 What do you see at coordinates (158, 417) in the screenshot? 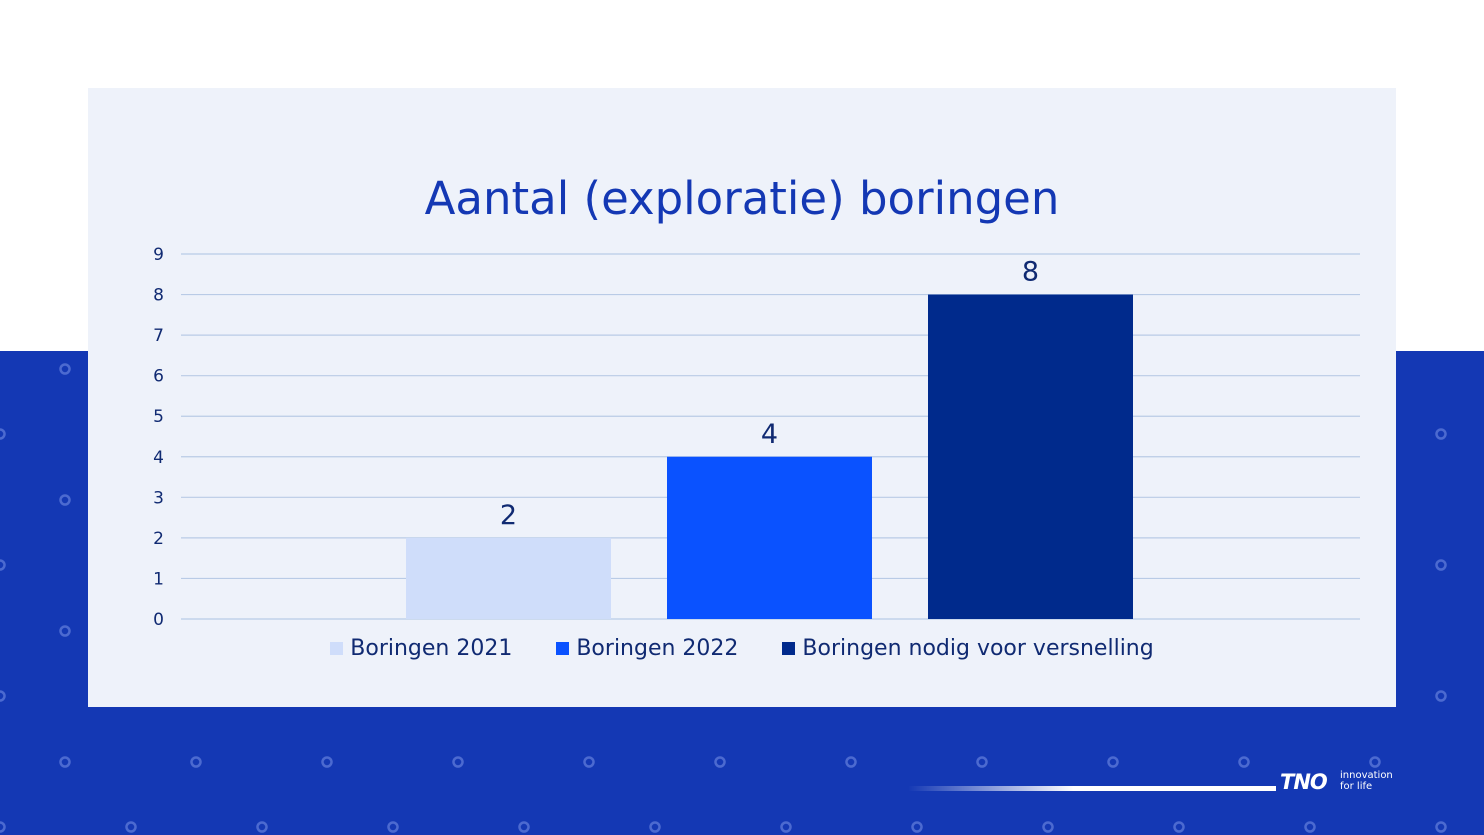
I see `y-tick-label: 5` at bounding box center [158, 417].